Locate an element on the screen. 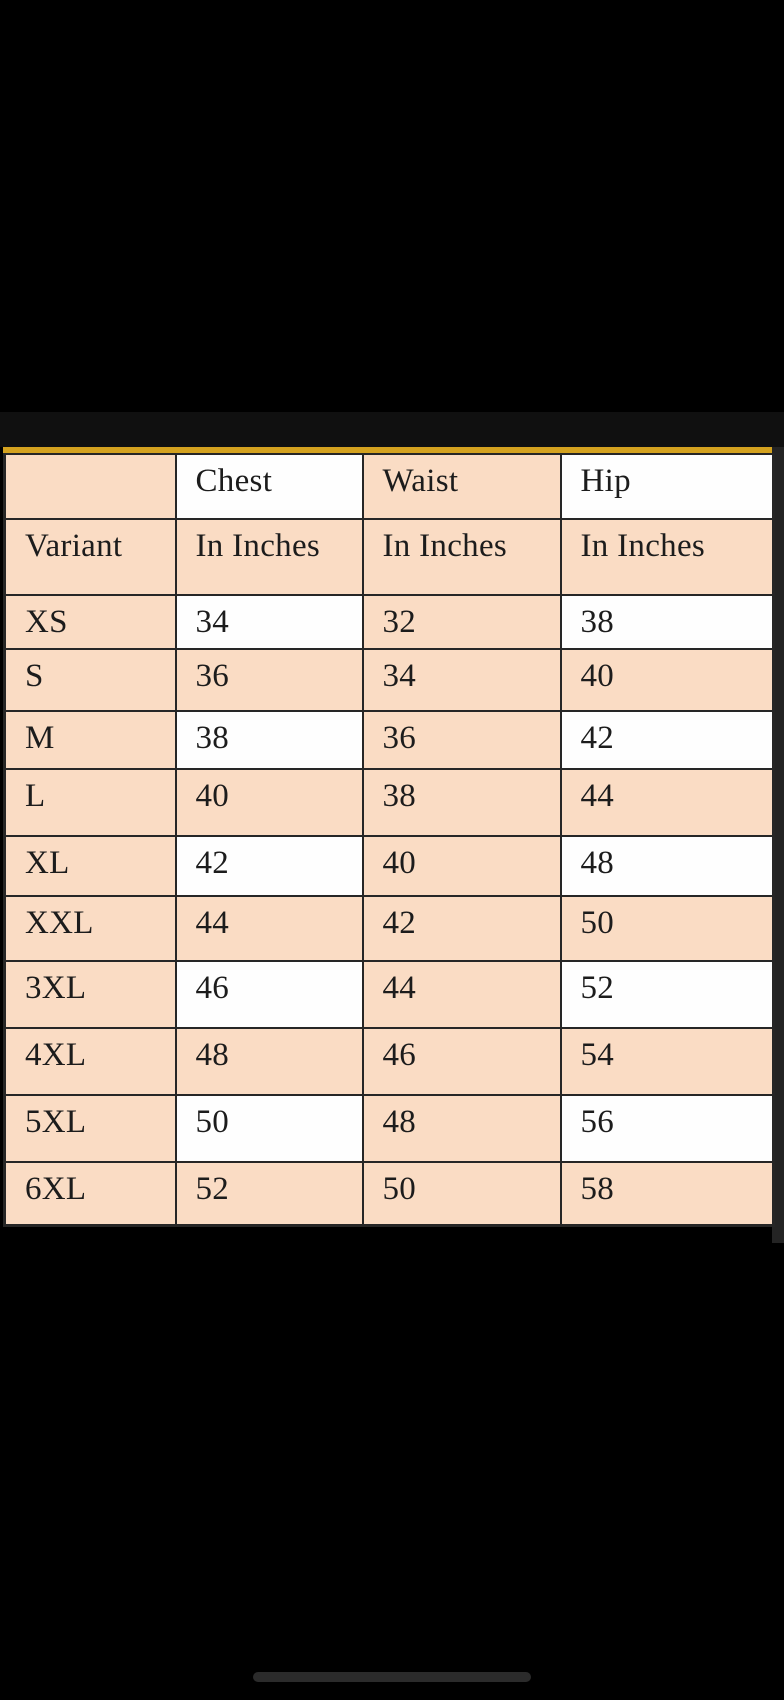  variant-cell: M is located at coordinates (90, 740).